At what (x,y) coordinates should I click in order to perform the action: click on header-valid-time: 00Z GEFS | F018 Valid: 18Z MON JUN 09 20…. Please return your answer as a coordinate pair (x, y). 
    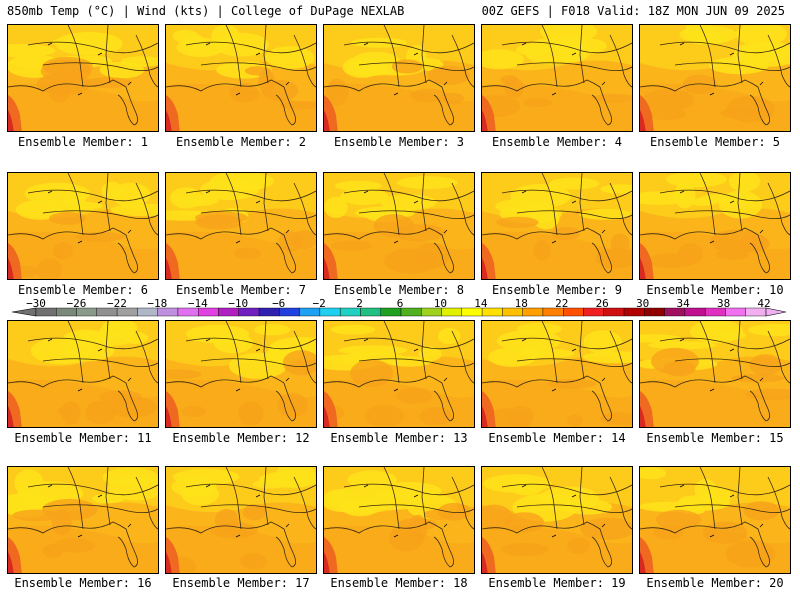
    Looking at the image, I should click on (633, 11).